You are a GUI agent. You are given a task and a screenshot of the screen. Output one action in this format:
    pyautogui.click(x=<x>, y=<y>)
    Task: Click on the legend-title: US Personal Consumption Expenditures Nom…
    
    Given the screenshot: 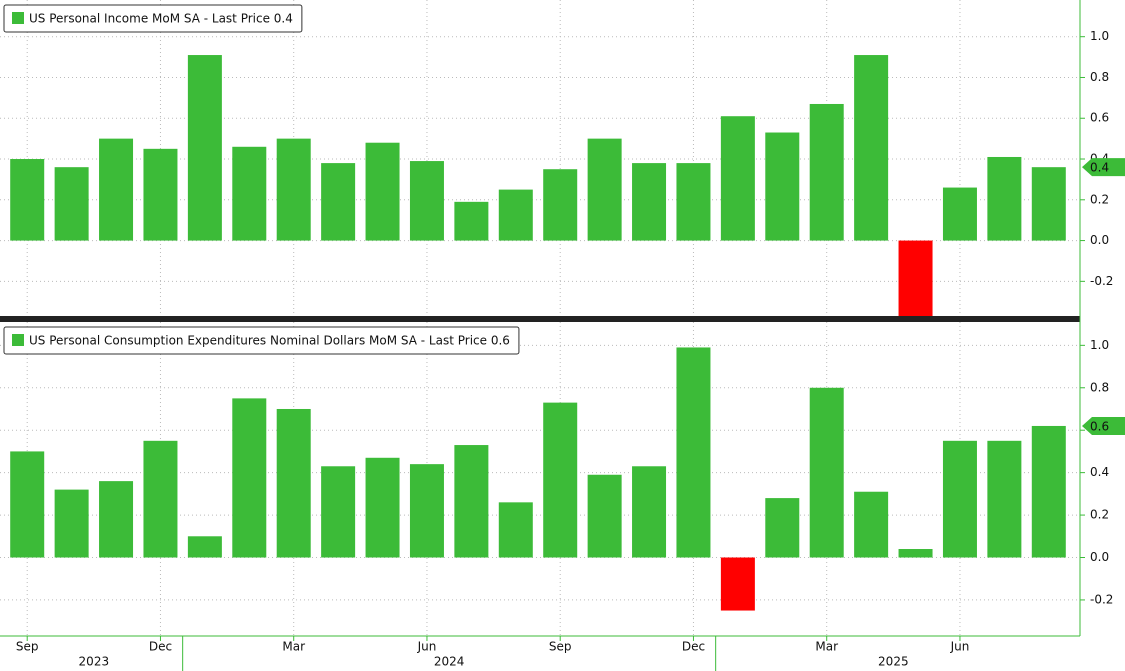 What is the action you would take?
    pyautogui.click(x=269, y=341)
    